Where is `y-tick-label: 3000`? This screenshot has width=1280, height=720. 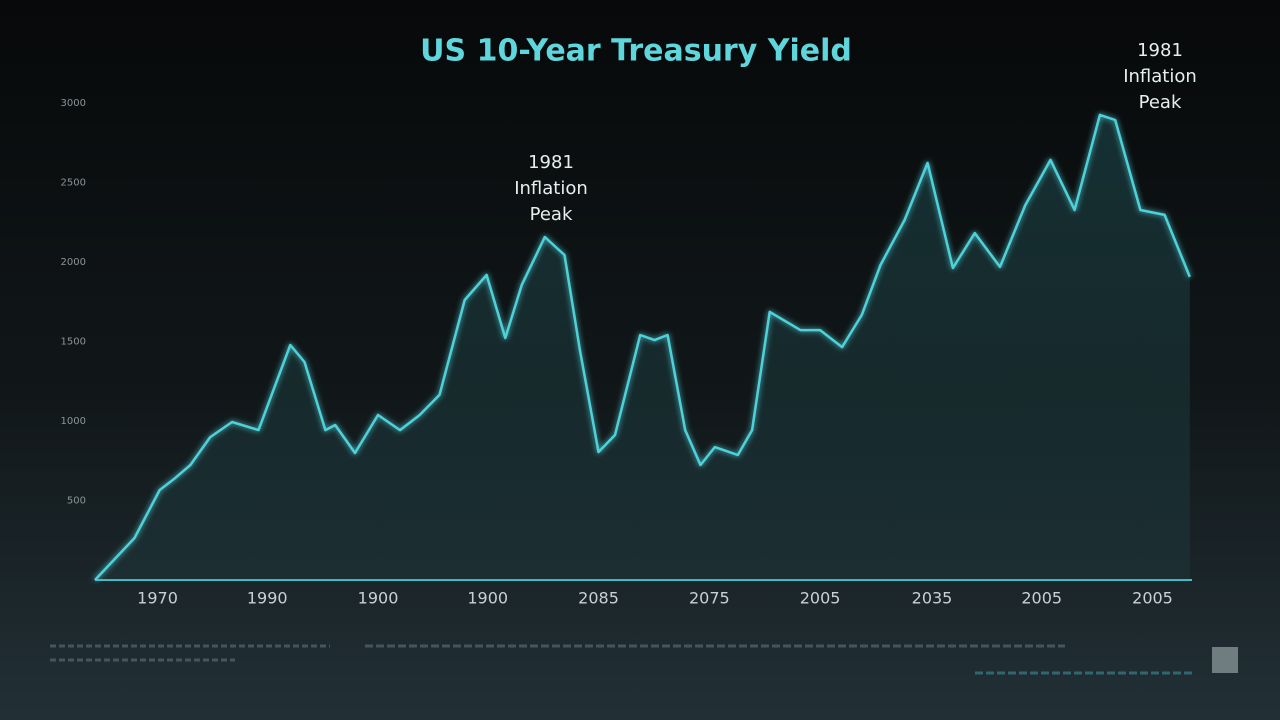
y-tick-label: 3000 is located at coordinates (73, 103).